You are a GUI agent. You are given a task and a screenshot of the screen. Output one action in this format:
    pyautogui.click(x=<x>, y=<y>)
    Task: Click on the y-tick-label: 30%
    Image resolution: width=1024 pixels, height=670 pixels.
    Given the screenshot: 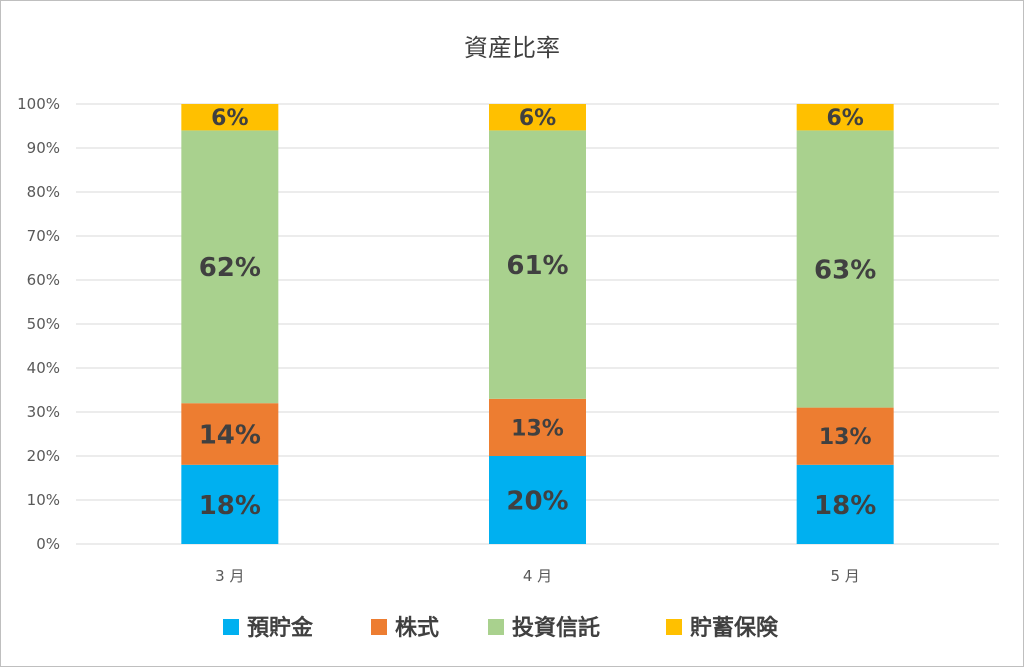 What is the action you would take?
    pyautogui.click(x=43, y=412)
    